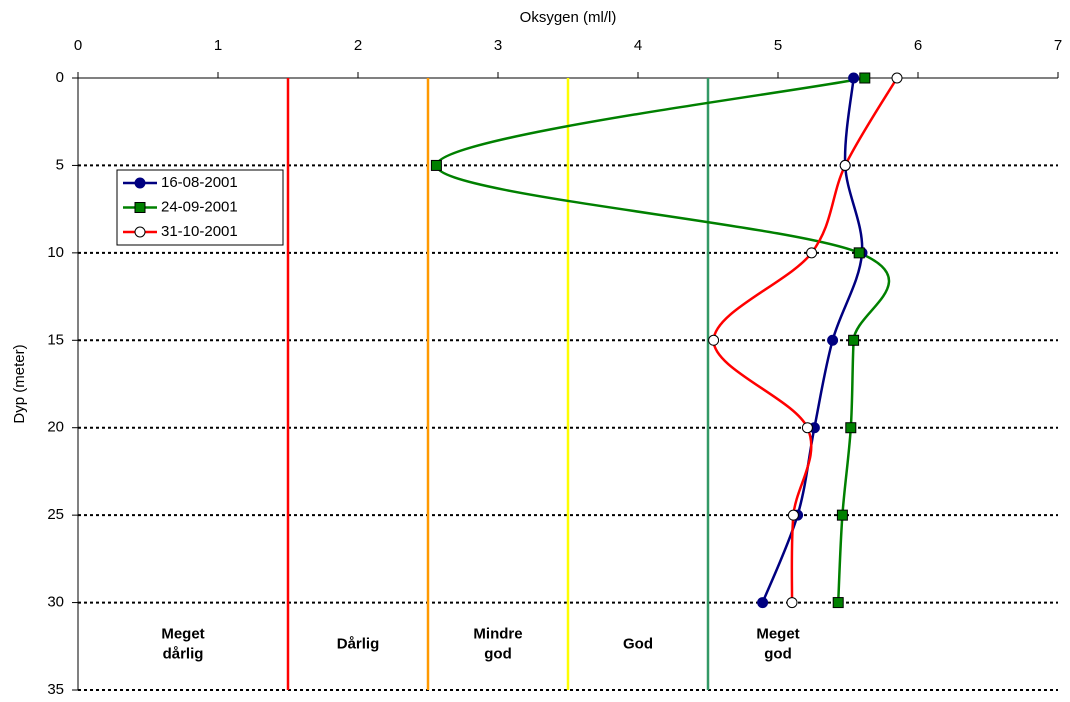 This screenshot has width=1070, height=702. I want to click on zone-label: God, so click(638, 644).